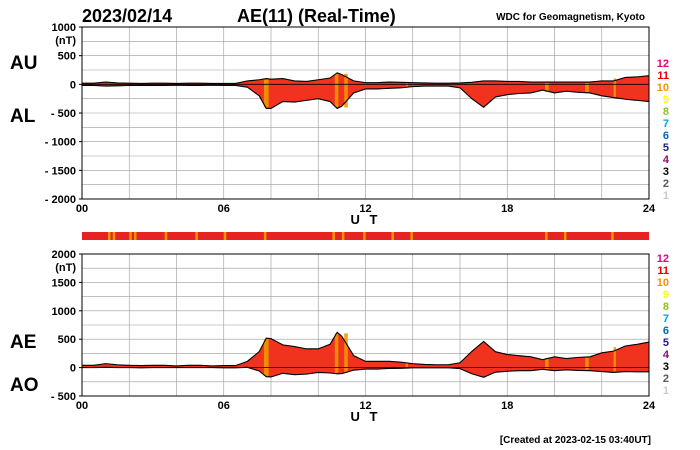 Image resolution: width=700 pixels, height=450 pixels. What do you see at coordinates (63, 397) in the screenshot?
I see `ae-ao-ytick-label: - 500` at bounding box center [63, 397].